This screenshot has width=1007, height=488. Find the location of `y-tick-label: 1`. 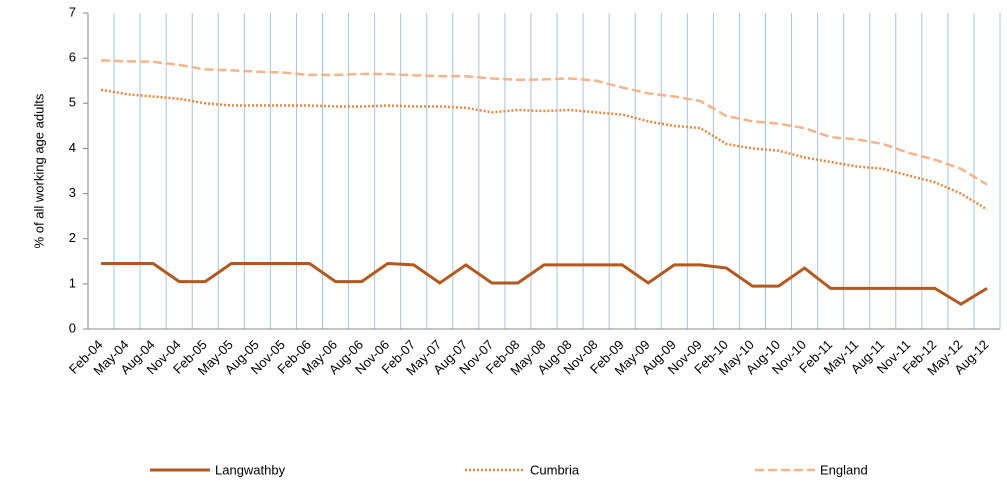

y-tick-label: 1 is located at coordinates (72, 282).